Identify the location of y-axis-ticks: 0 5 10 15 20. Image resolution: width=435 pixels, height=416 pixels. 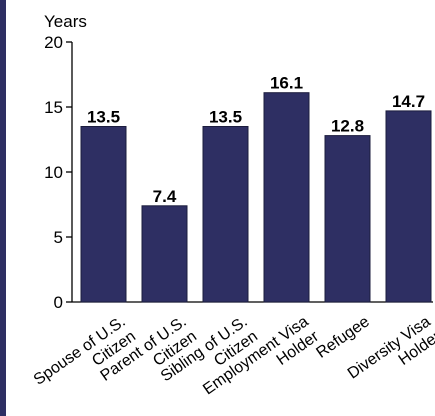
(58, 172).